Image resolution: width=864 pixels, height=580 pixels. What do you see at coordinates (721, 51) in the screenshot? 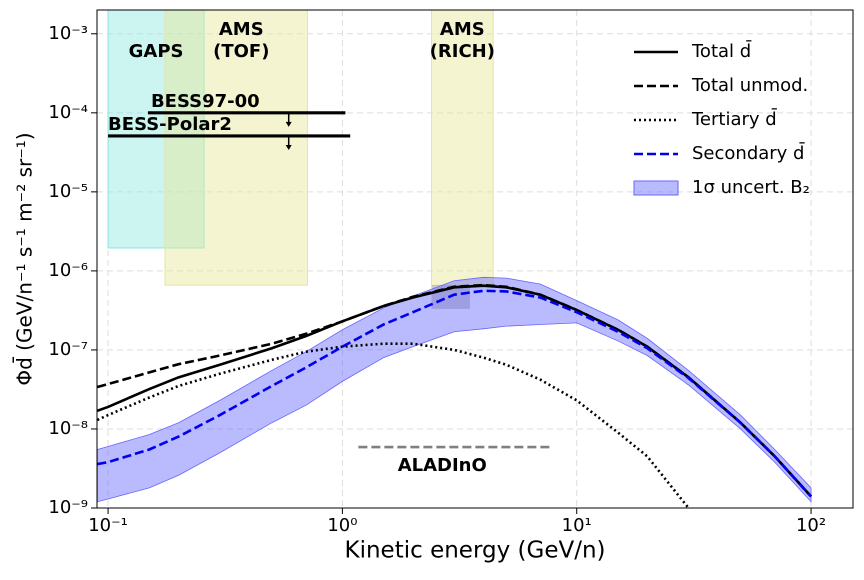
I see `legend-label: Total d̄` at bounding box center [721, 51].